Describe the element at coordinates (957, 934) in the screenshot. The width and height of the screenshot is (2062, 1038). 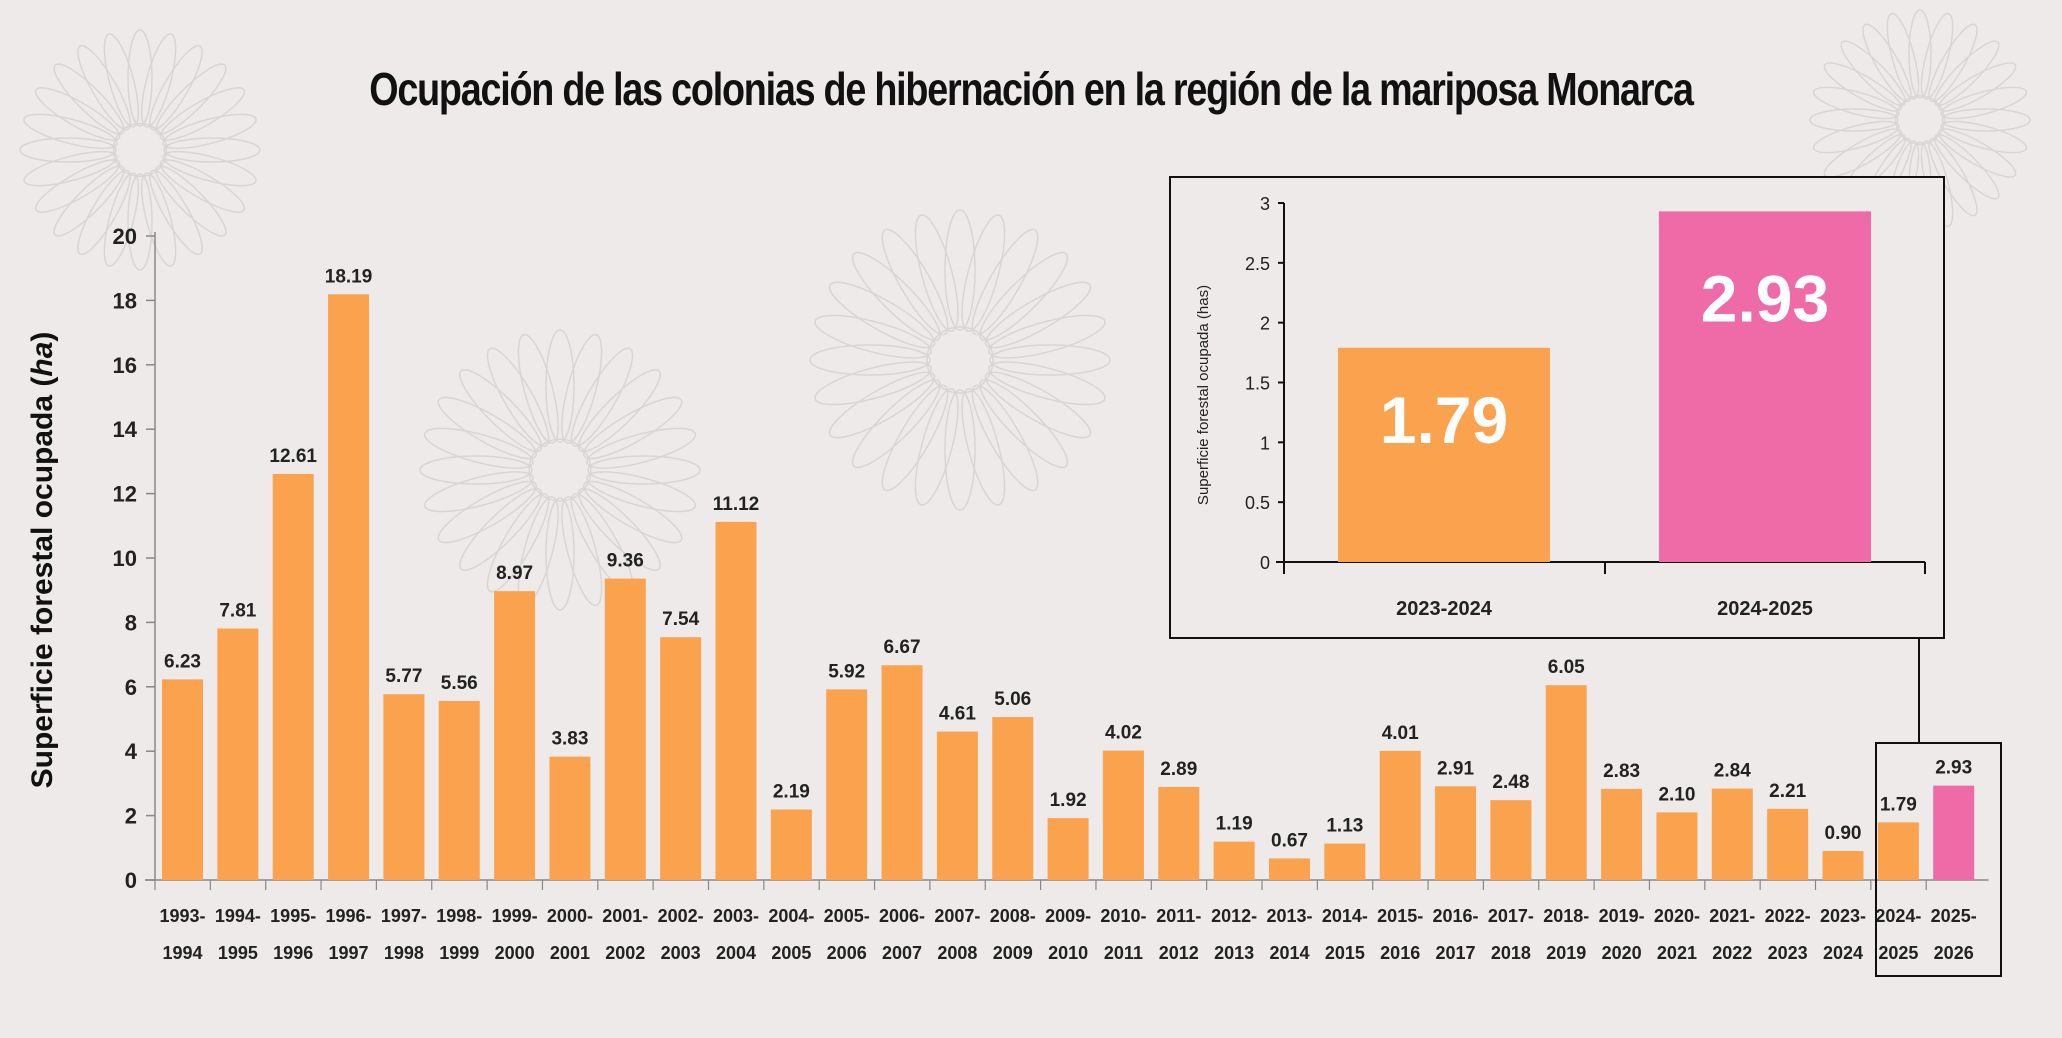
I see `x-tick-label: 2007- 2008` at that location.